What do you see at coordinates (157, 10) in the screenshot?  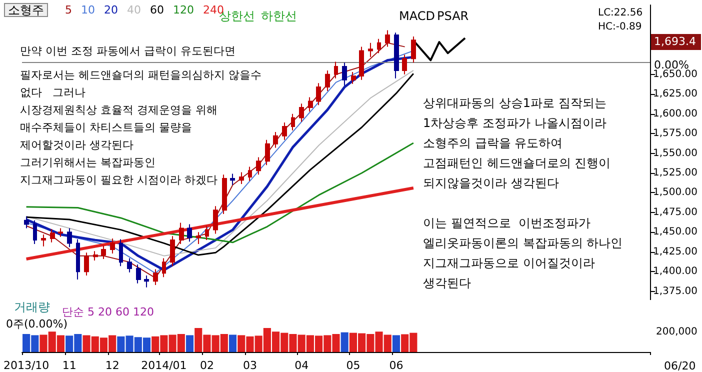 I see `text: 60` at bounding box center [157, 10].